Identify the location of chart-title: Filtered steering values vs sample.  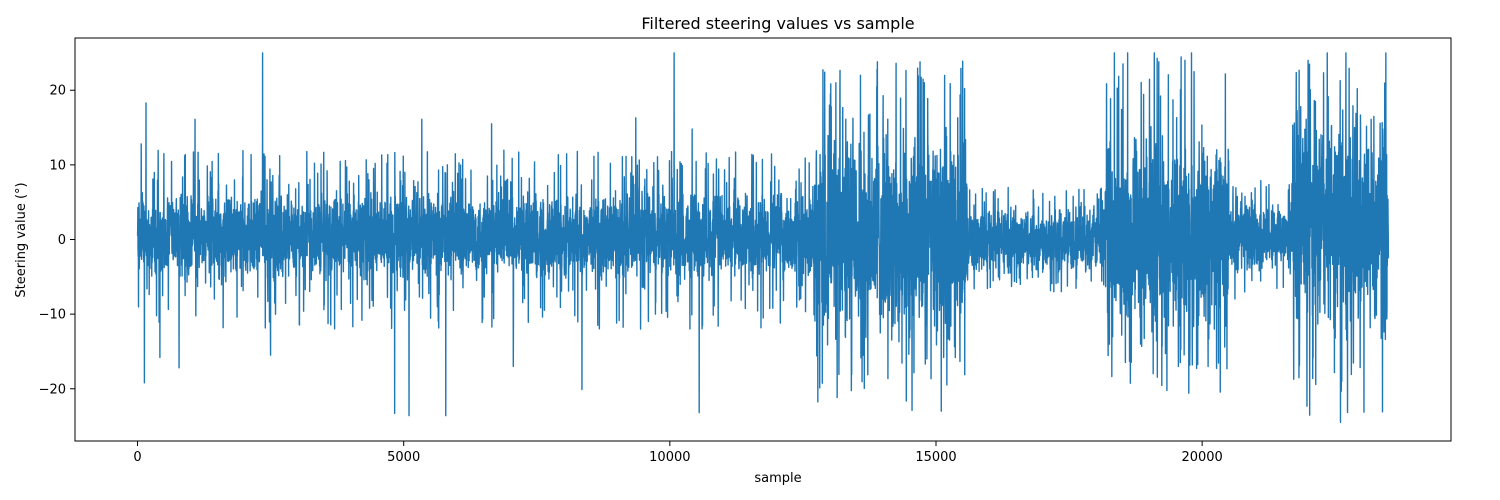
(777, 23).